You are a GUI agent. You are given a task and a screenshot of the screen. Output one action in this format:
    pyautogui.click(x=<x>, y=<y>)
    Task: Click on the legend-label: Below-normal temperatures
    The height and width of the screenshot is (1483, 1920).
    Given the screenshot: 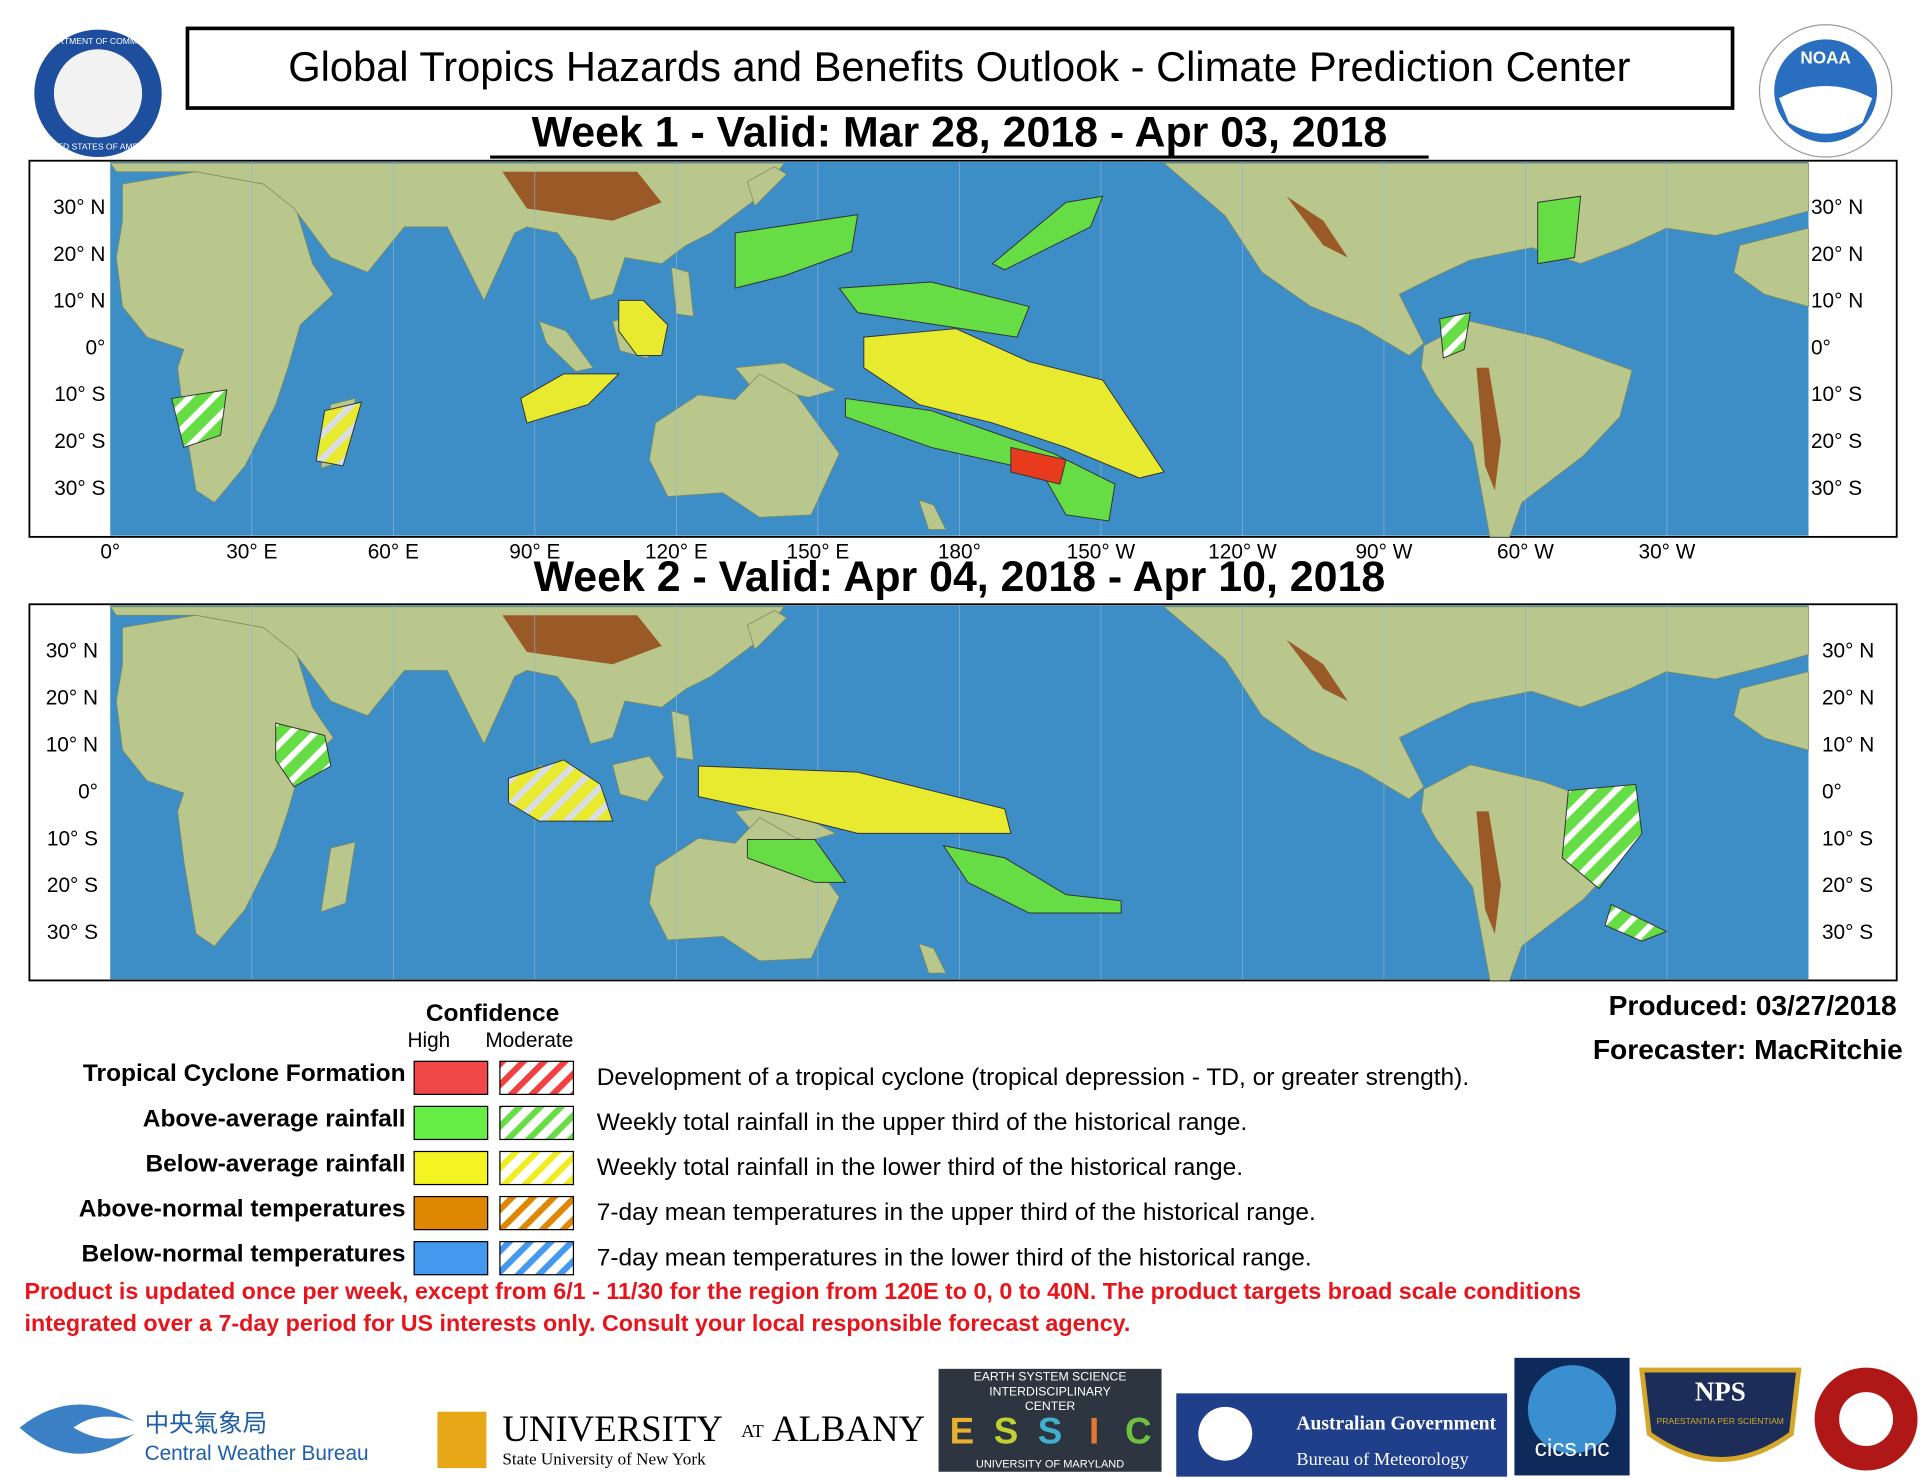 What is the action you would take?
    pyautogui.click(x=244, y=1254)
    